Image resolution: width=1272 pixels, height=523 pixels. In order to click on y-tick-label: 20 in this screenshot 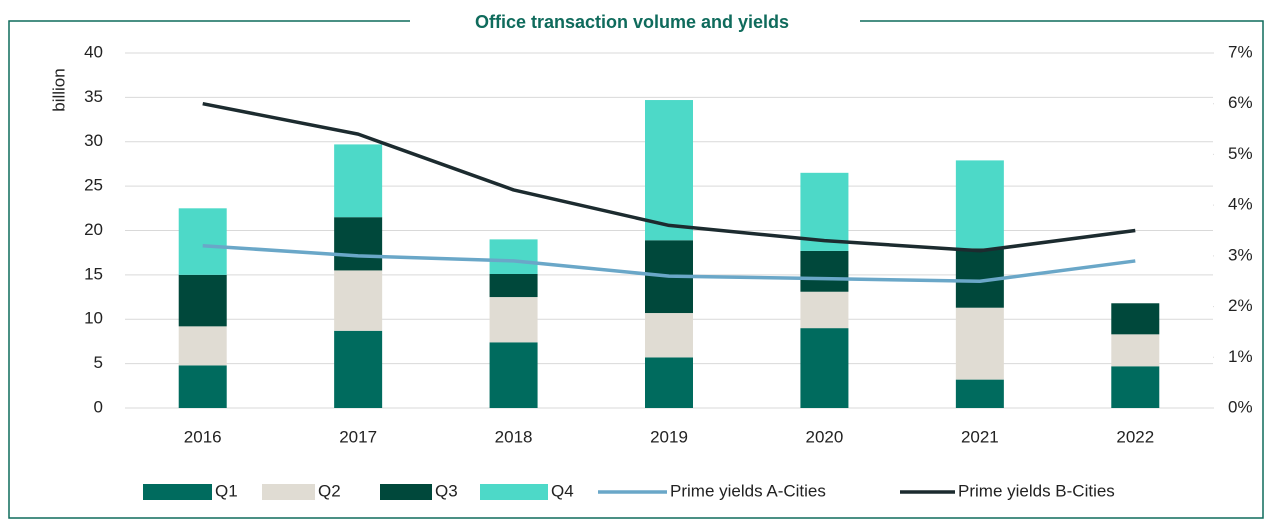, I will do `click(93, 229)`.